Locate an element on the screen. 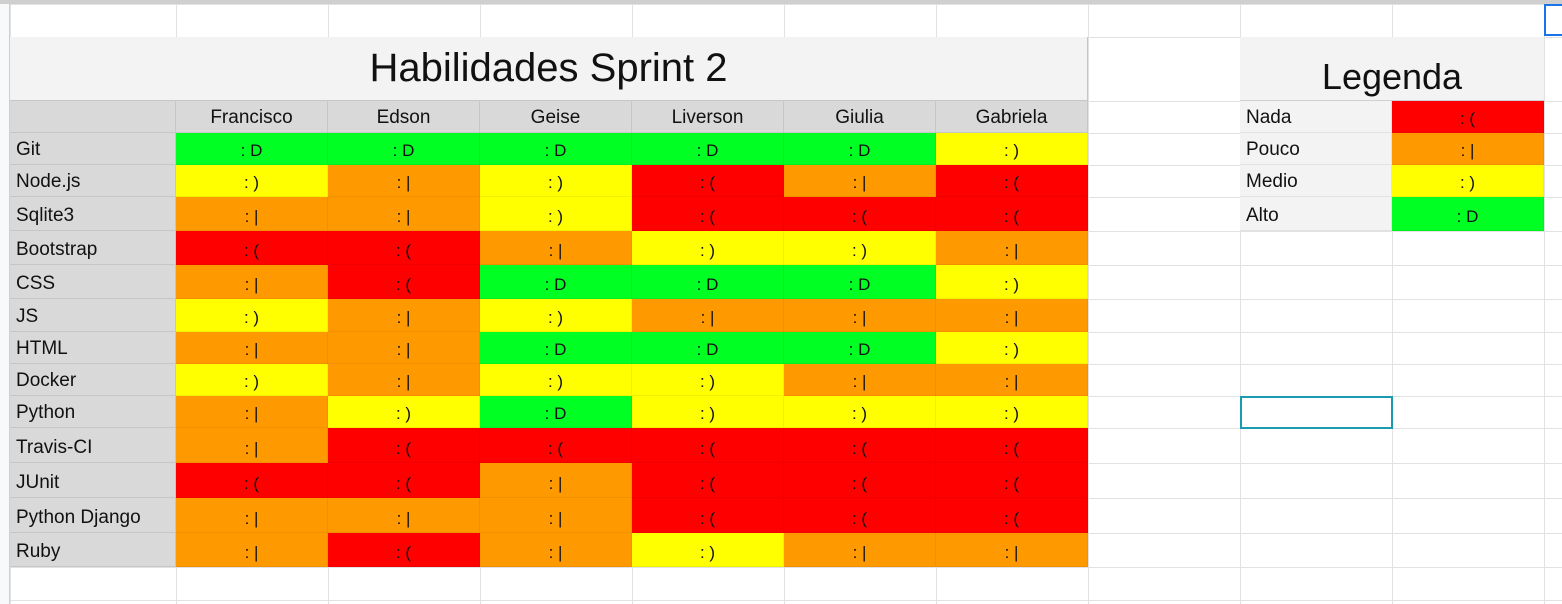 Image resolution: width=1562 pixels, height=604 pixels. legend-label: Alto is located at coordinates (1316, 214).